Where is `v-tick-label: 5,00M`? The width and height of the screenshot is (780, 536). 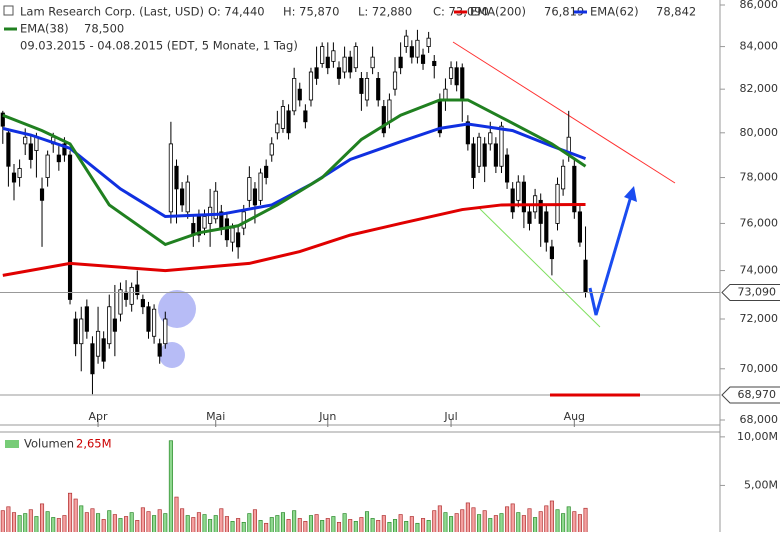
v-tick-label: 5,00M is located at coordinates (761, 484).